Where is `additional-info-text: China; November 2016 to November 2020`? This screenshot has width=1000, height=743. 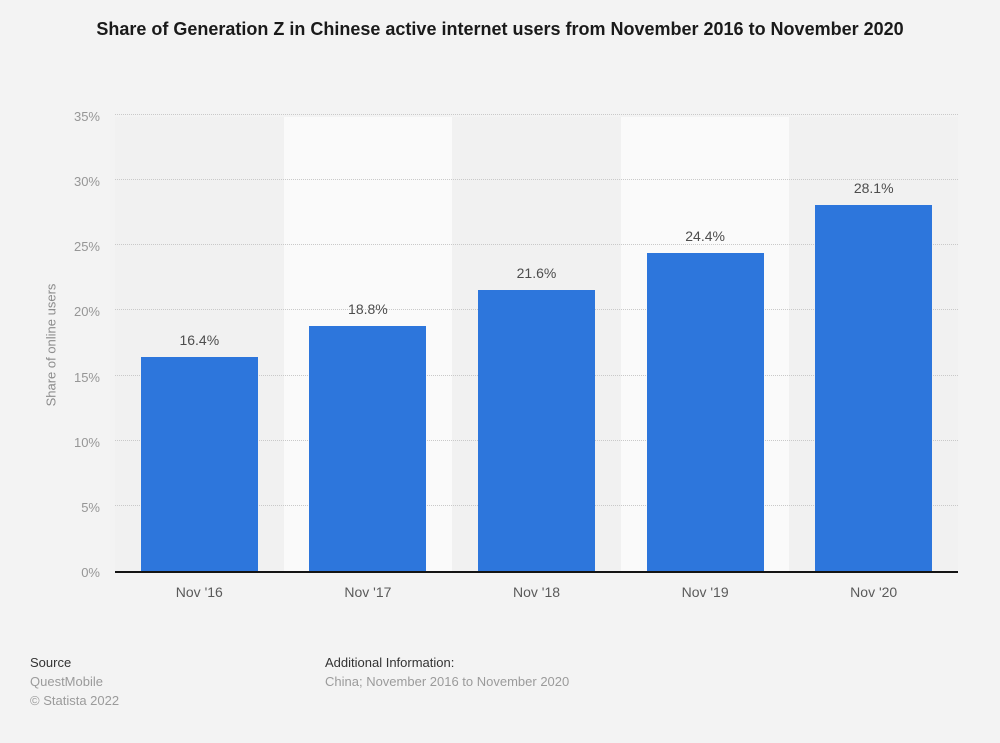 additional-info-text: China; November 2016 to November 2020 is located at coordinates (447, 681).